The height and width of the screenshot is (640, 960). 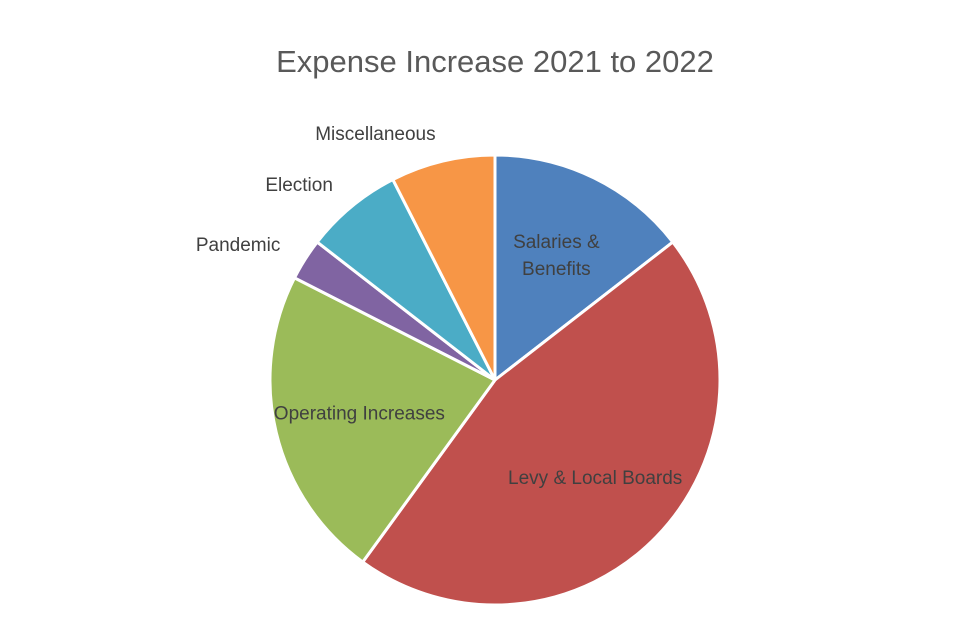 I want to click on pie-label-pandemic: Pandemic, so click(x=238, y=245).